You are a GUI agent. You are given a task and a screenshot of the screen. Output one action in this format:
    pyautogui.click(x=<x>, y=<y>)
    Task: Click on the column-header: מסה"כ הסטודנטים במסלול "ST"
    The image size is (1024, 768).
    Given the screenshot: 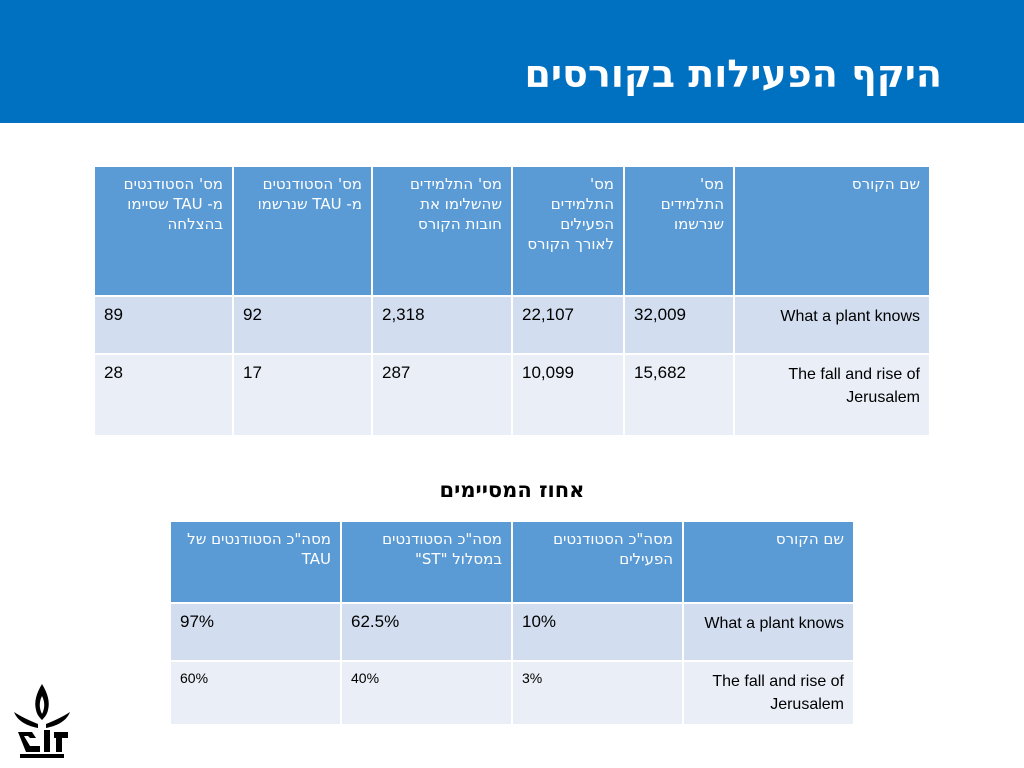 What is the action you would take?
    pyautogui.click(x=426, y=562)
    